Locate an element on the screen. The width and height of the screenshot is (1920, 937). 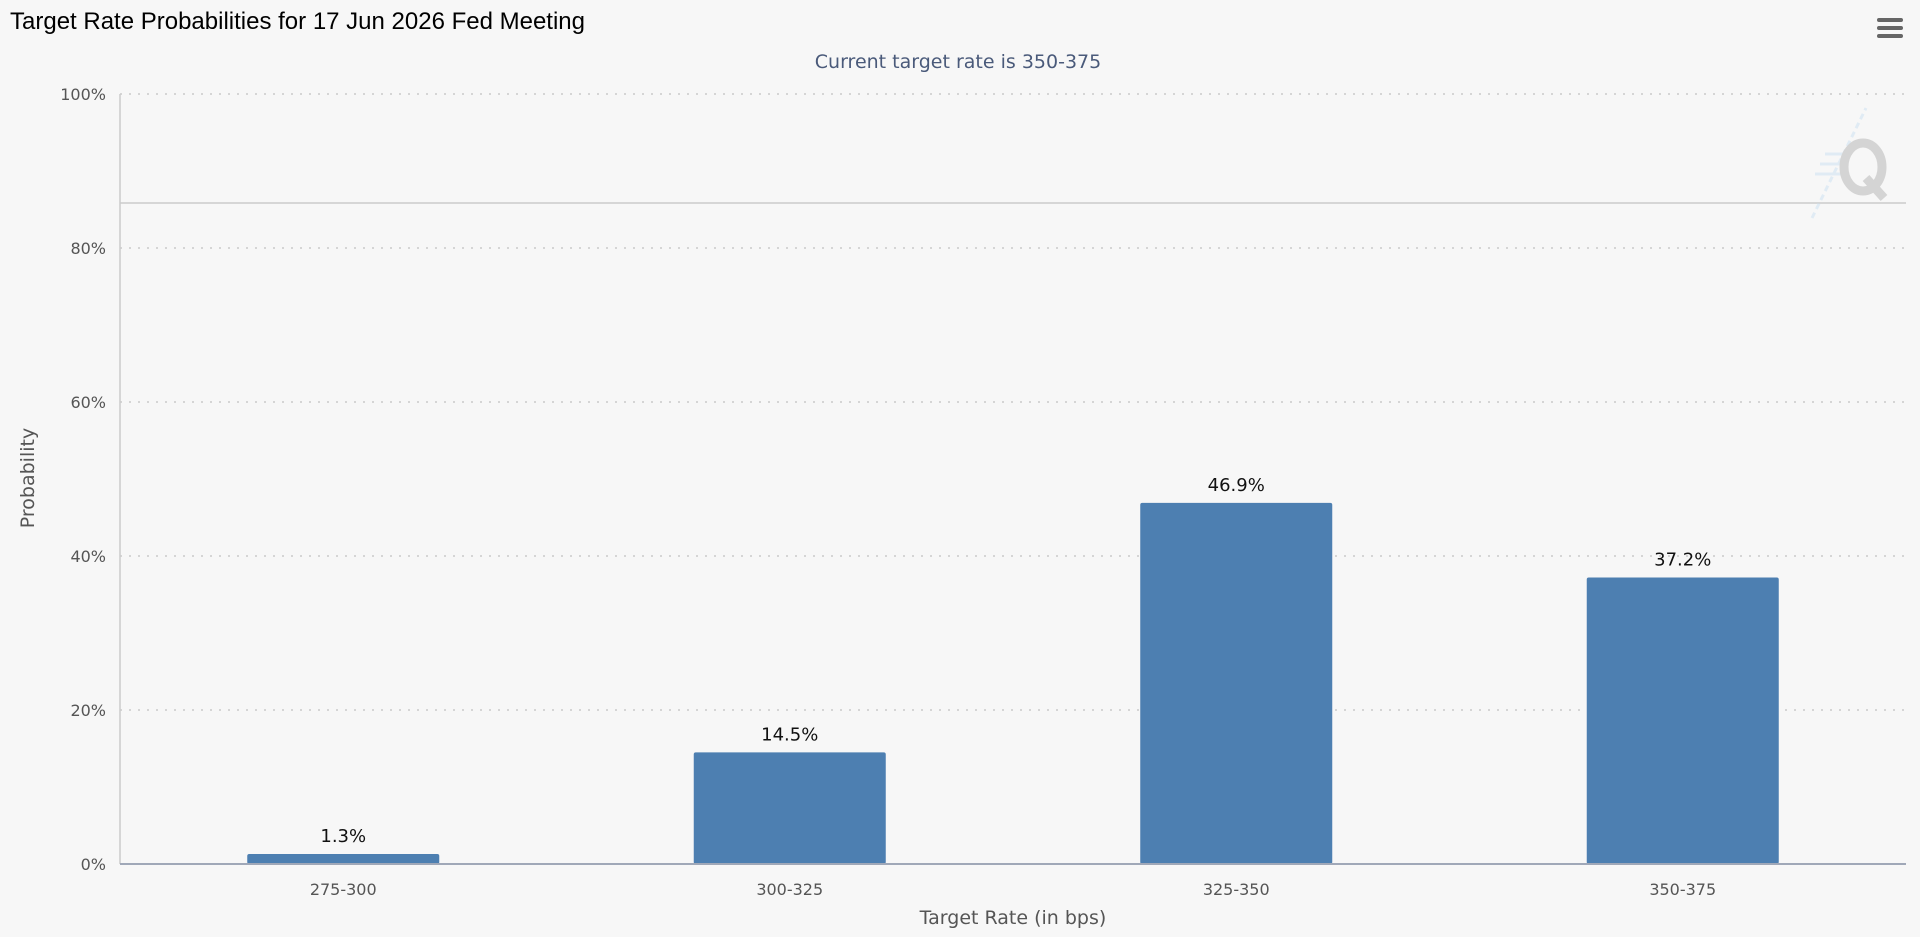
data-label: 46.9% is located at coordinates (1236, 485).